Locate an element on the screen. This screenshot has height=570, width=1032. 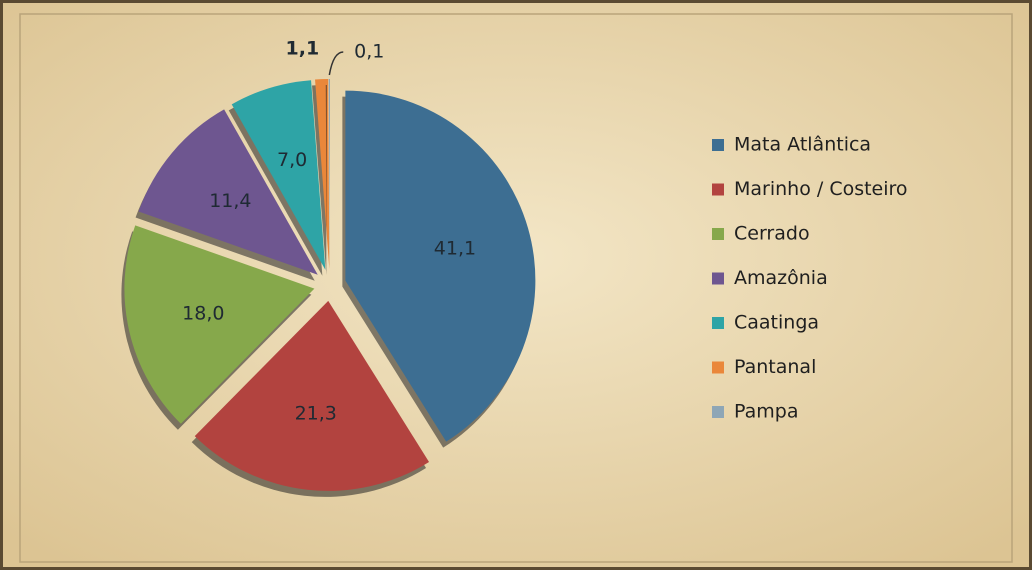
legend-label: Pampa is located at coordinates (766, 412).